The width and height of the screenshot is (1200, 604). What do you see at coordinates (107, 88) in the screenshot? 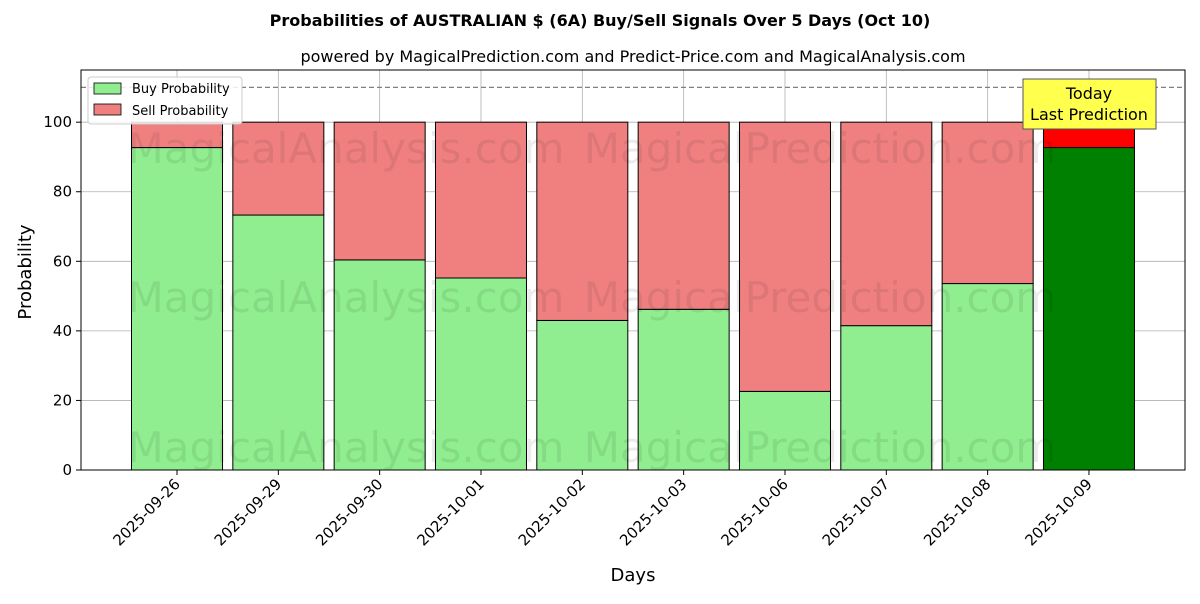
I see `legend-swatch-buy` at bounding box center [107, 88].